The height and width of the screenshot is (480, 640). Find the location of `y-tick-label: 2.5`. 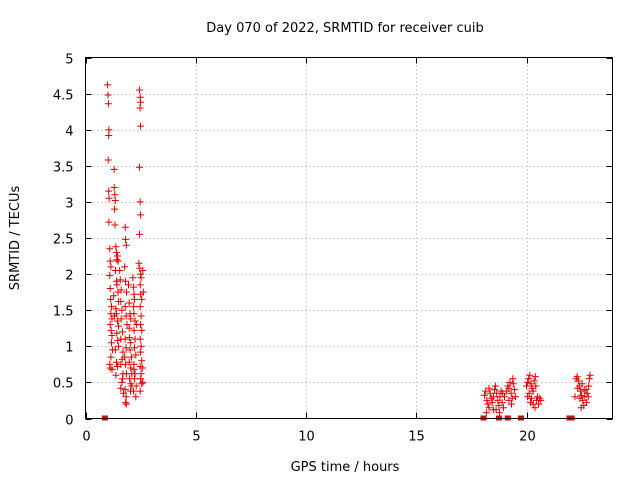

y-tick-label: 2.5 is located at coordinates (63, 240).